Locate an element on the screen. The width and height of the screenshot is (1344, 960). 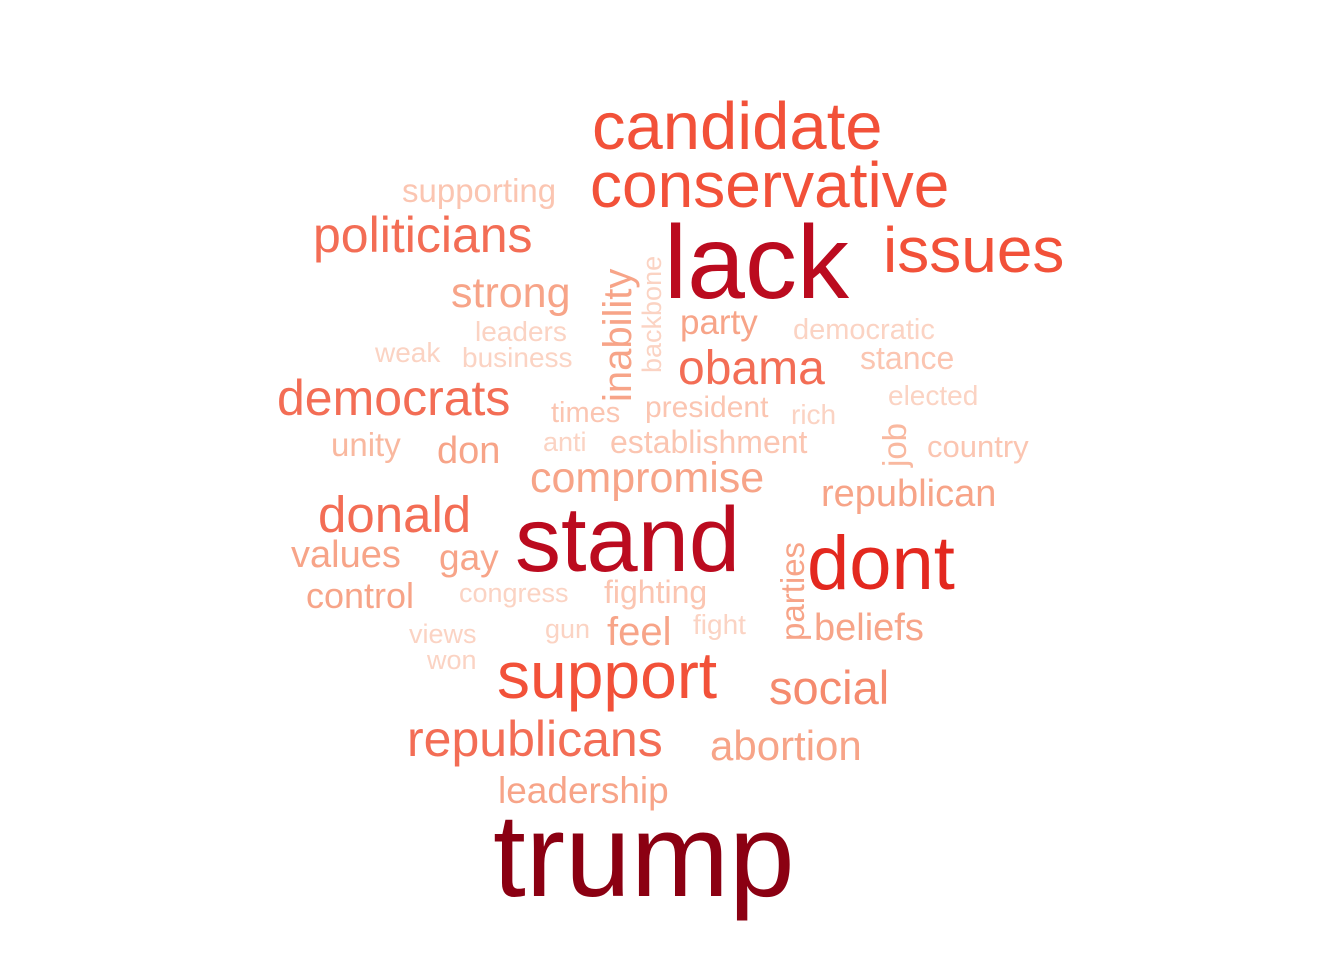
word-republican: republican is located at coordinates (909, 494).